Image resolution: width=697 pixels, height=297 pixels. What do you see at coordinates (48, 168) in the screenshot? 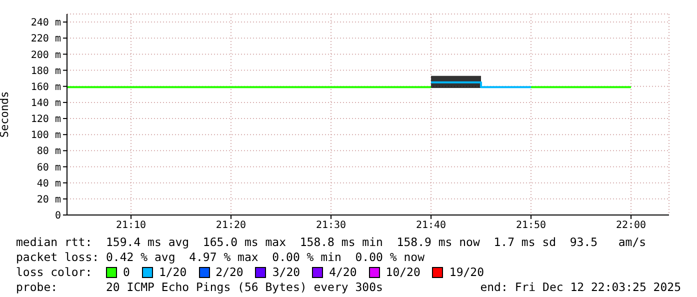
I see `y-tick-label: 60 m` at bounding box center [48, 168].